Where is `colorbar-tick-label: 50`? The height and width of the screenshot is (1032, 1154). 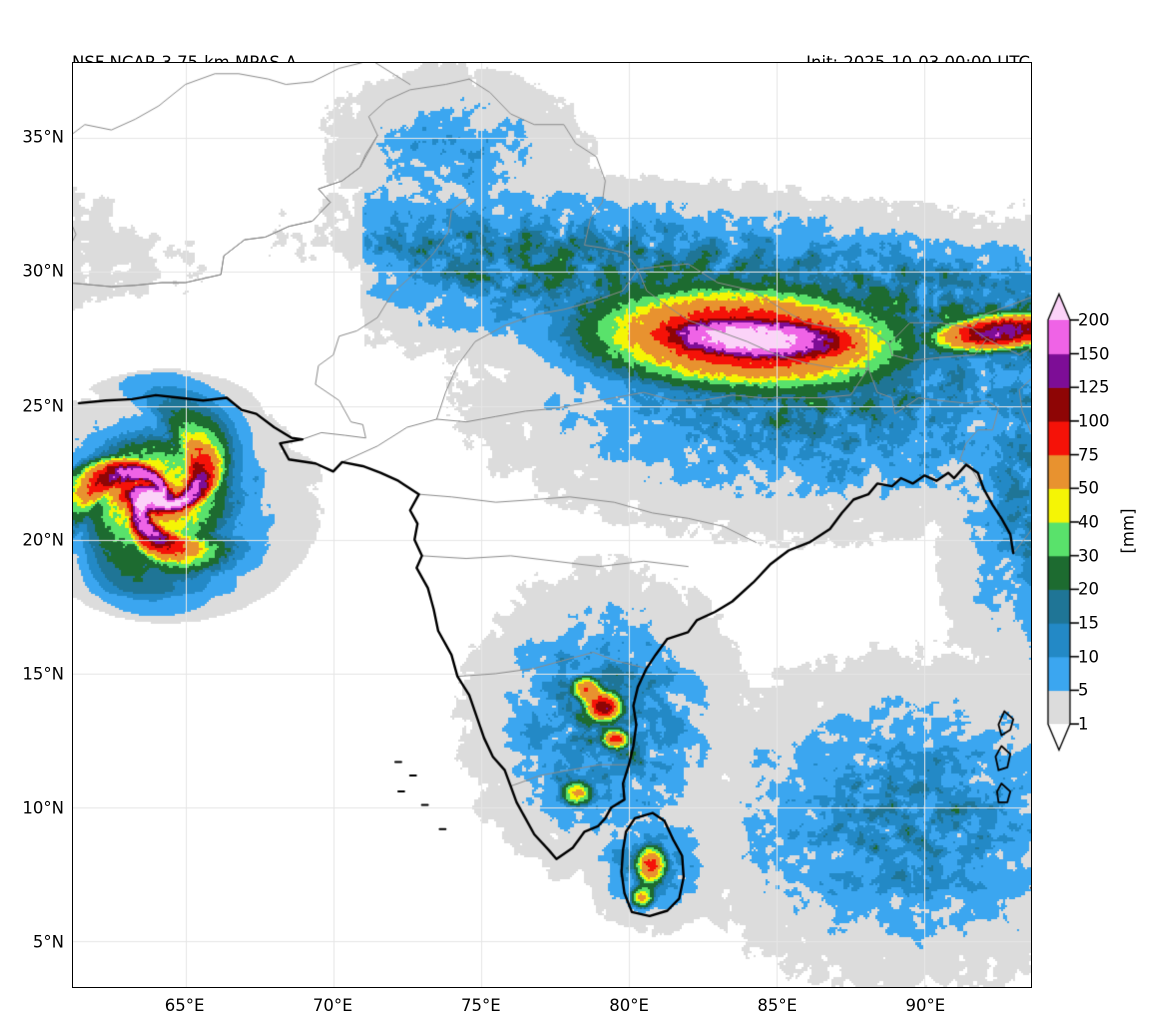 colorbar-tick-label: 50 is located at coordinates (1088, 488).